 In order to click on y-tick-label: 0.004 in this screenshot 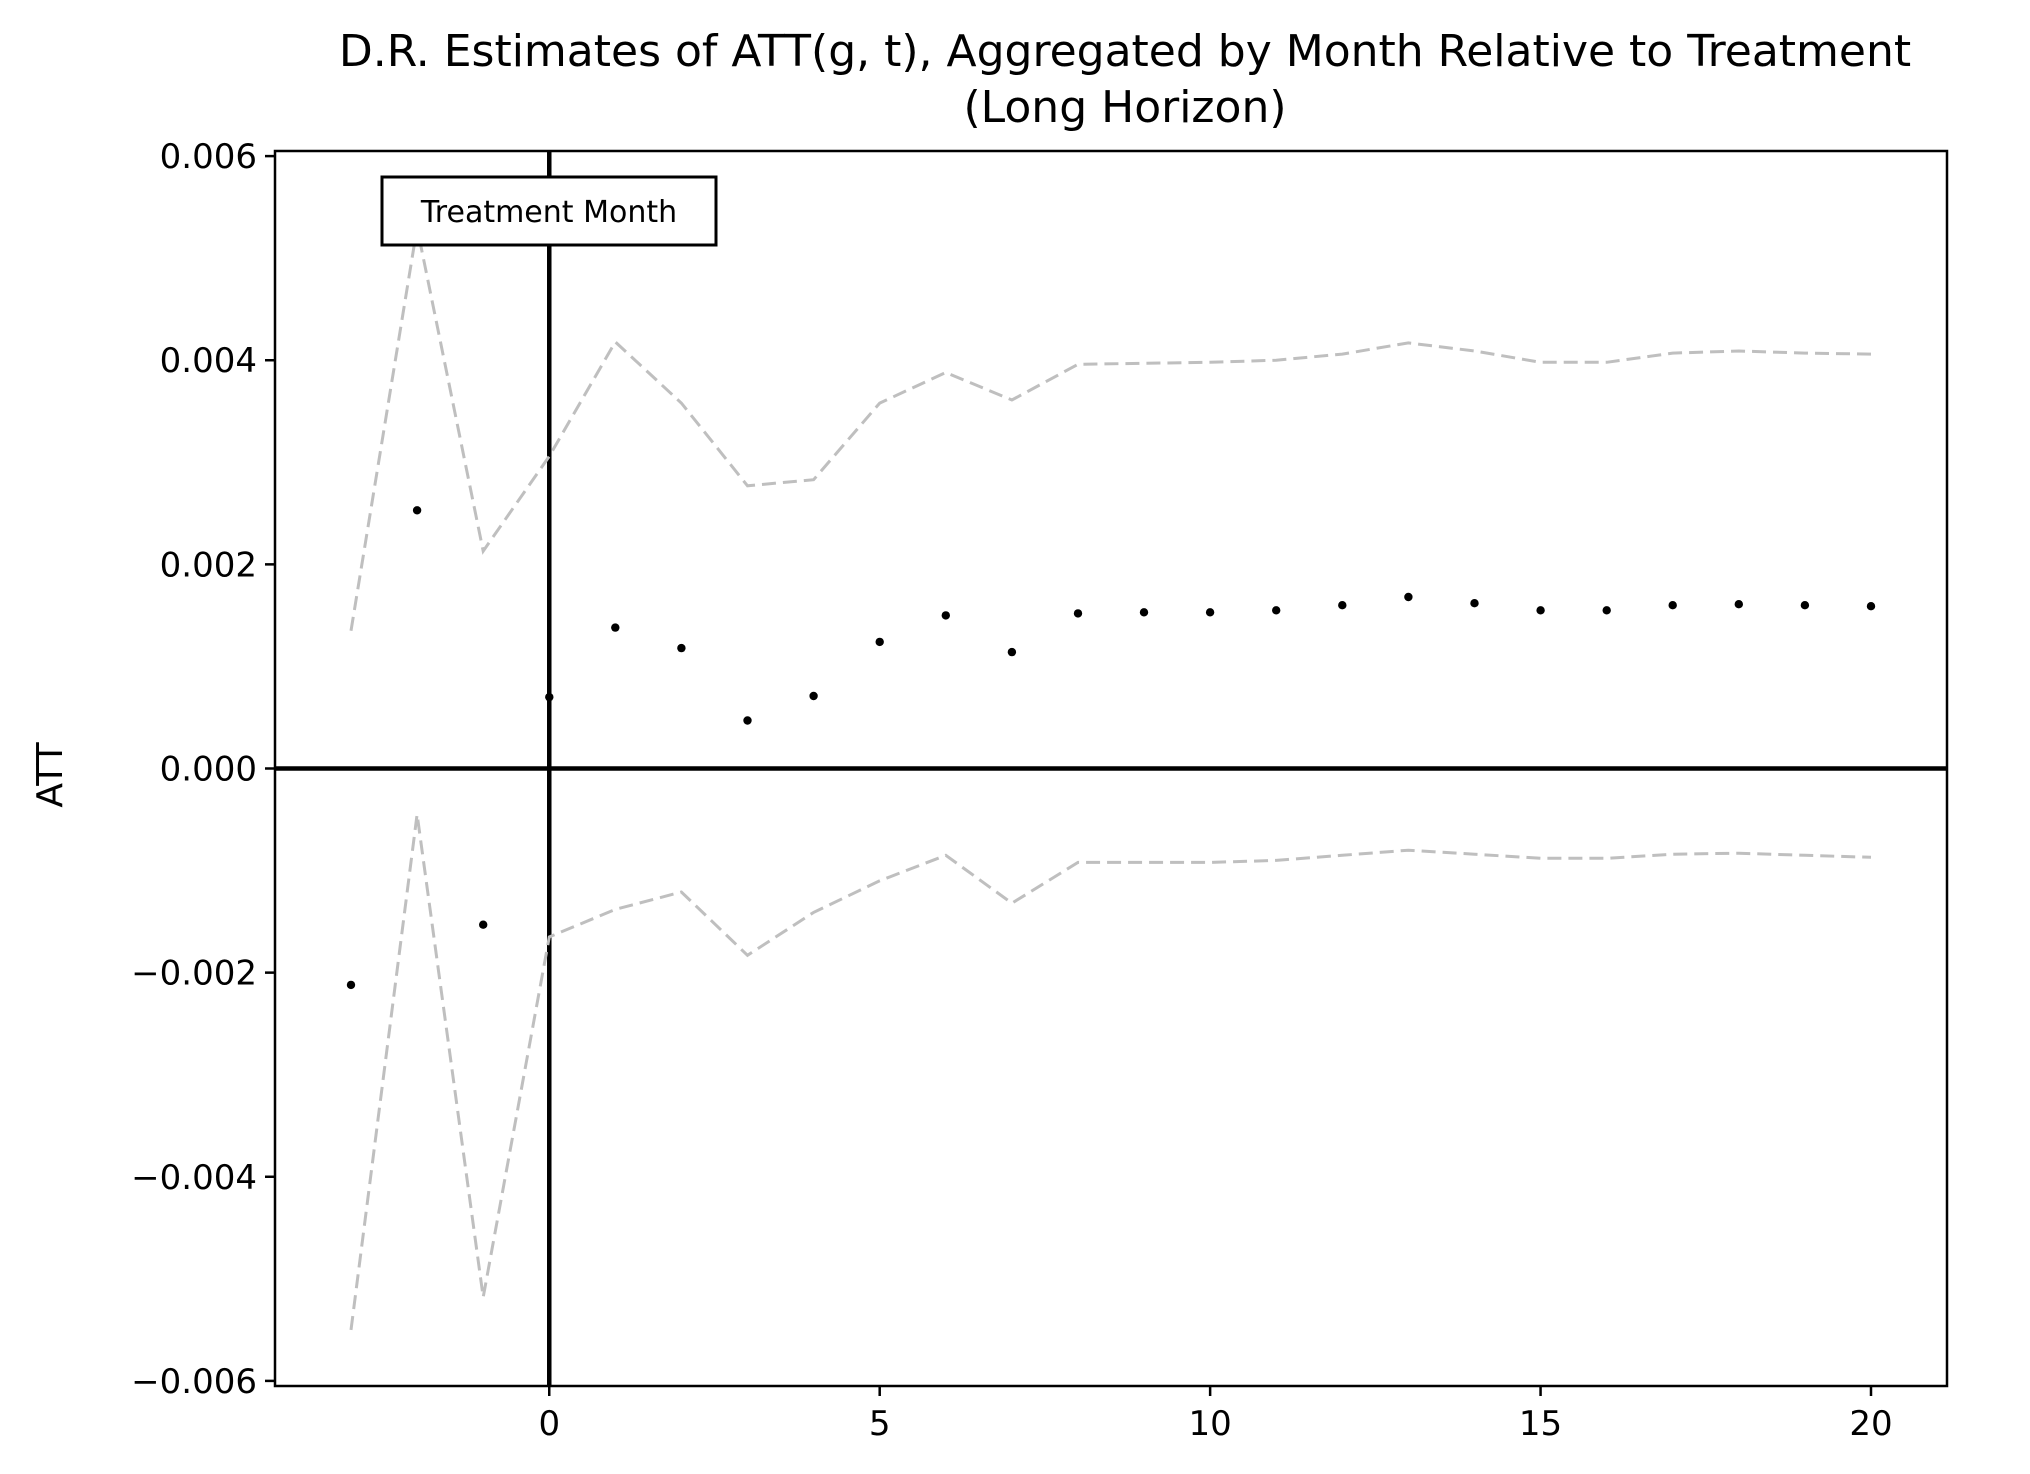, I will do `click(208, 361)`.